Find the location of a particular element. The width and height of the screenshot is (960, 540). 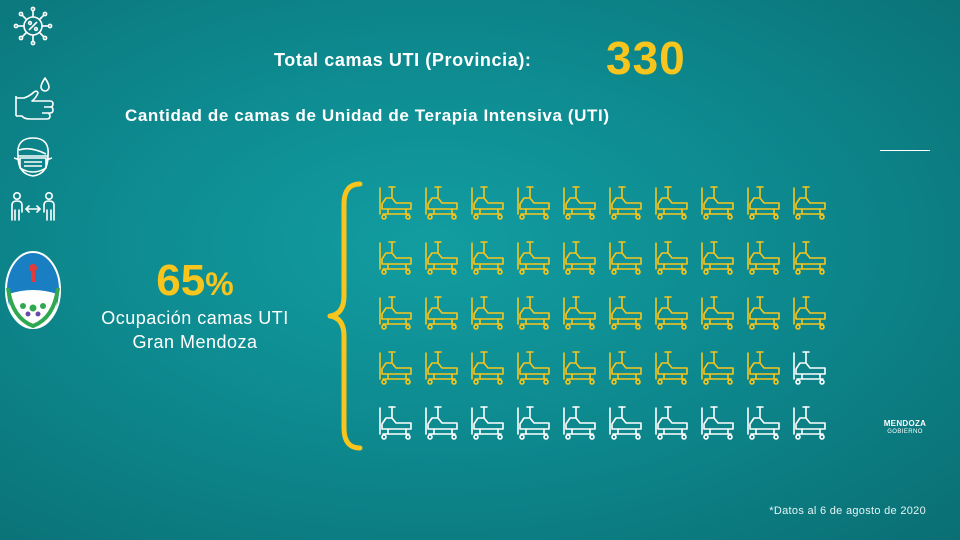

data-date-footnote: *Datos al 6 de agosto de 2020 is located at coordinates (847, 511).